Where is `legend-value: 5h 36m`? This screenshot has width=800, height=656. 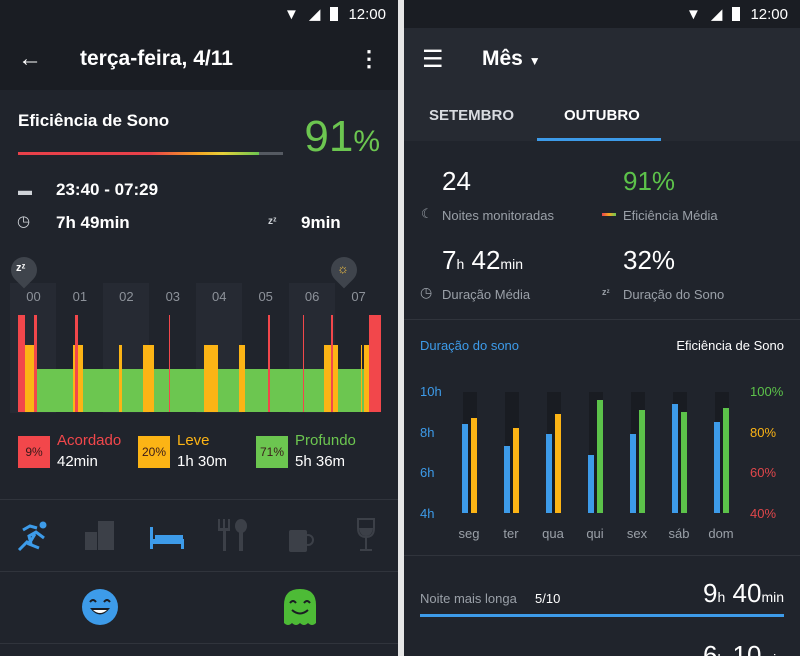 legend-value: 5h 36m is located at coordinates (320, 461).